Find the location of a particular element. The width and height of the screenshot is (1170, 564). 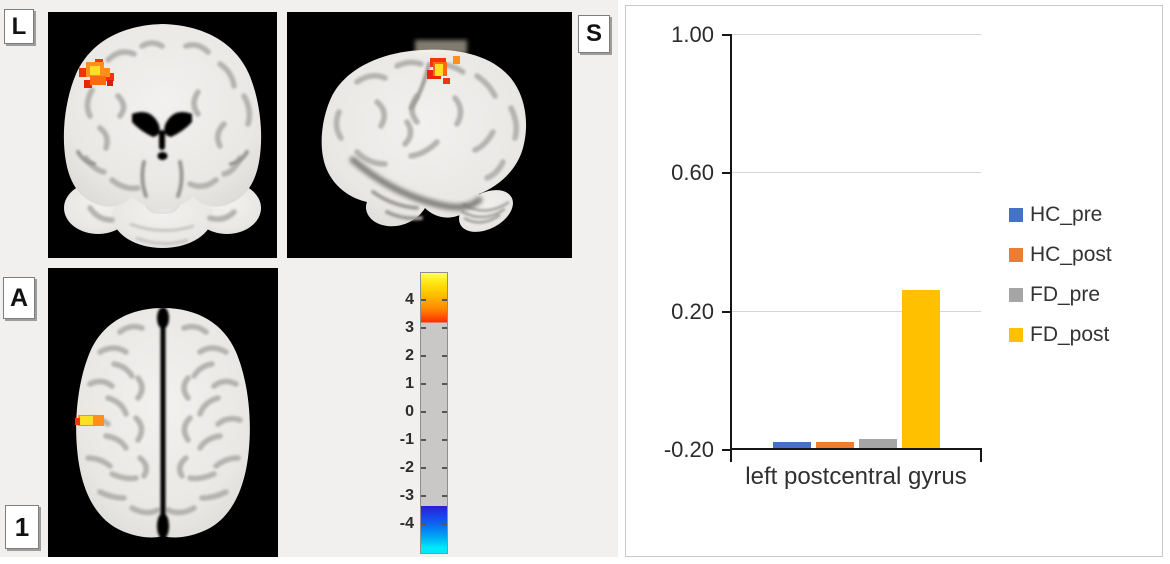

coronal-sulci is located at coordinates (168, 131).